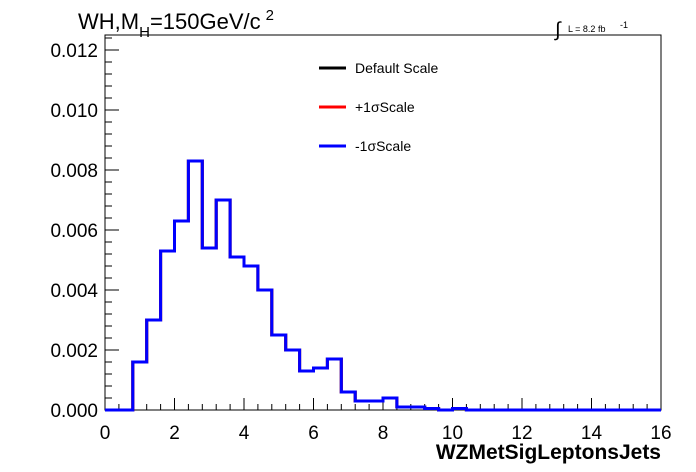 Image resolution: width=696 pixels, height=472 pixels. What do you see at coordinates (205, 21) in the screenshot?
I see `title-rest: =150GeV/c` at bounding box center [205, 21].